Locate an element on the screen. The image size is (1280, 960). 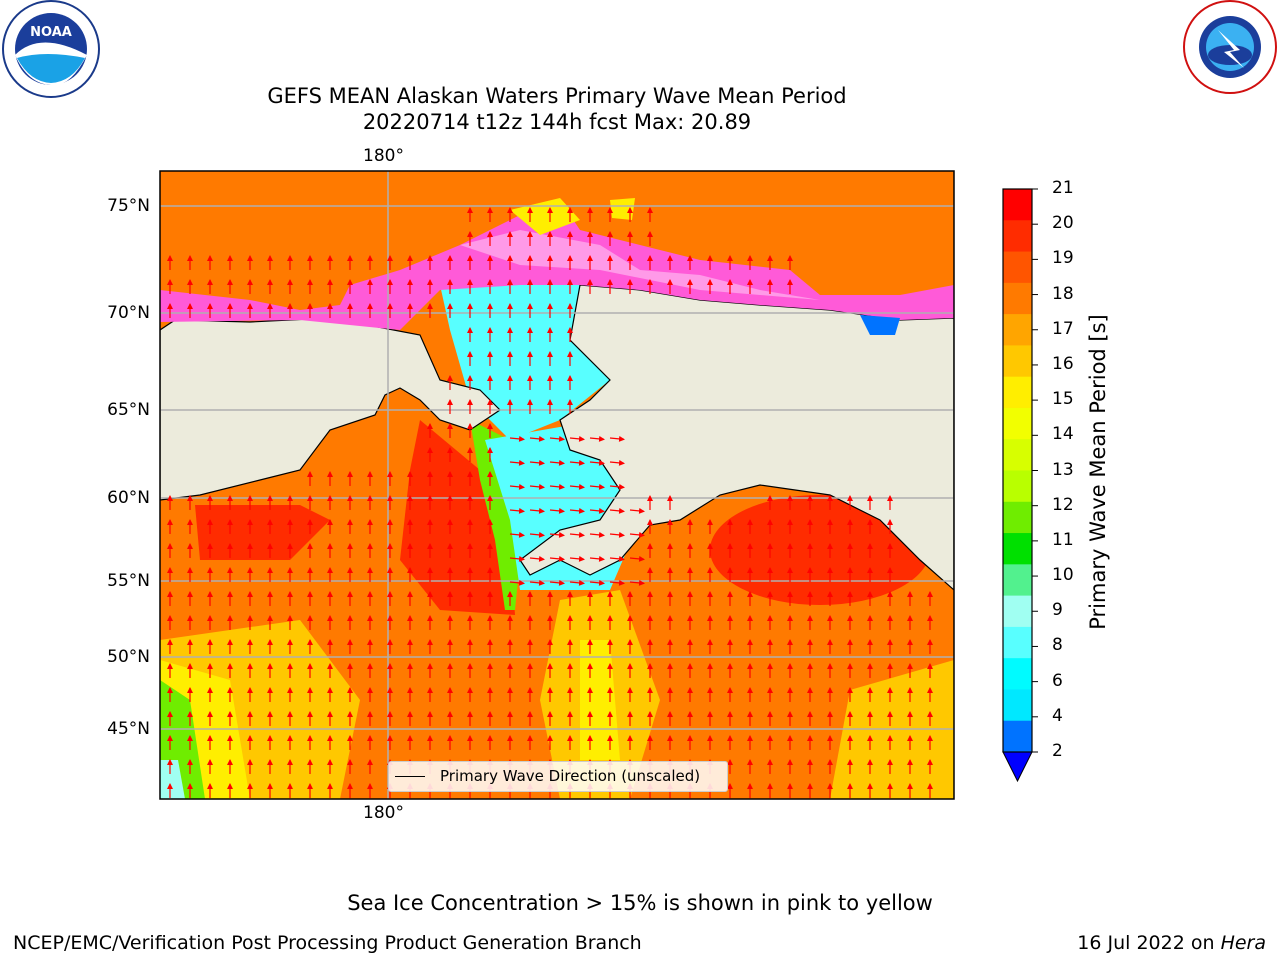
colorbar-tick-label: 9 is located at coordinates (1057, 610).